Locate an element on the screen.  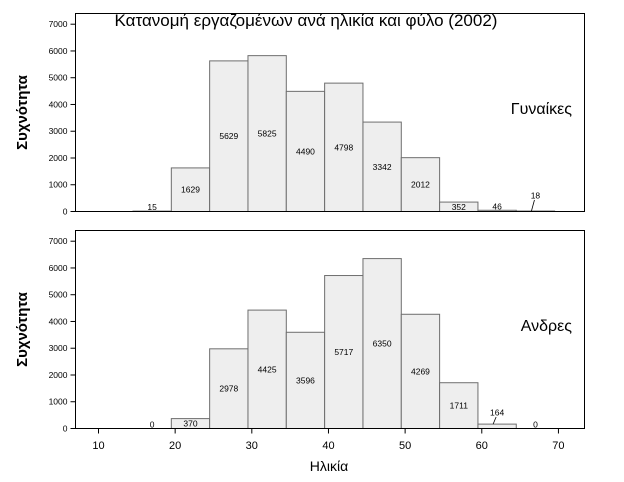
bar-value-label: 2012 is located at coordinates (420, 185).